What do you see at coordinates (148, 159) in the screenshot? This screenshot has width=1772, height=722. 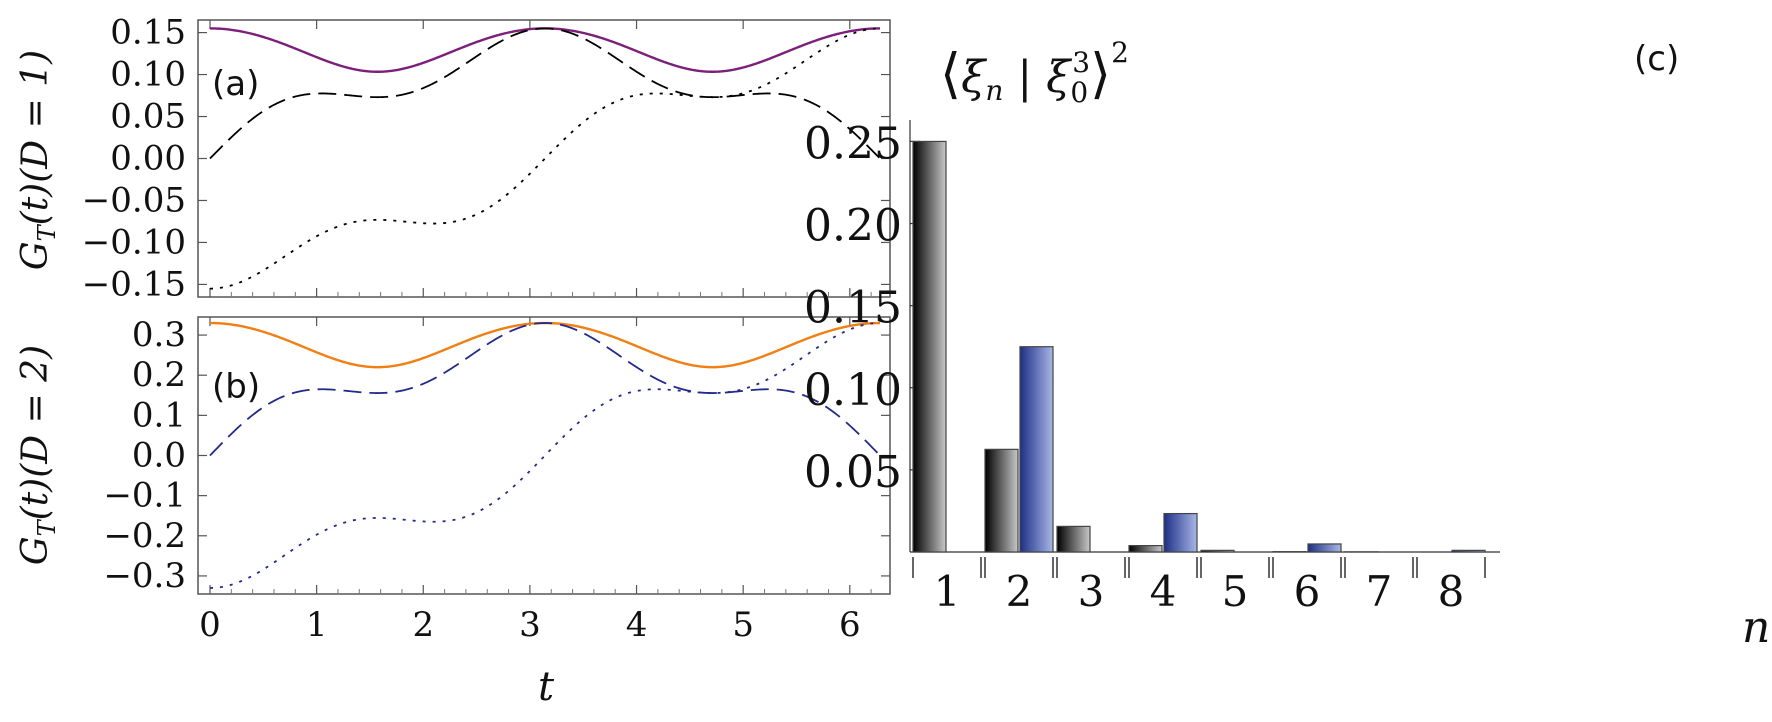 I see `panel-a-ytick-label: 0.00` at bounding box center [148, 159].